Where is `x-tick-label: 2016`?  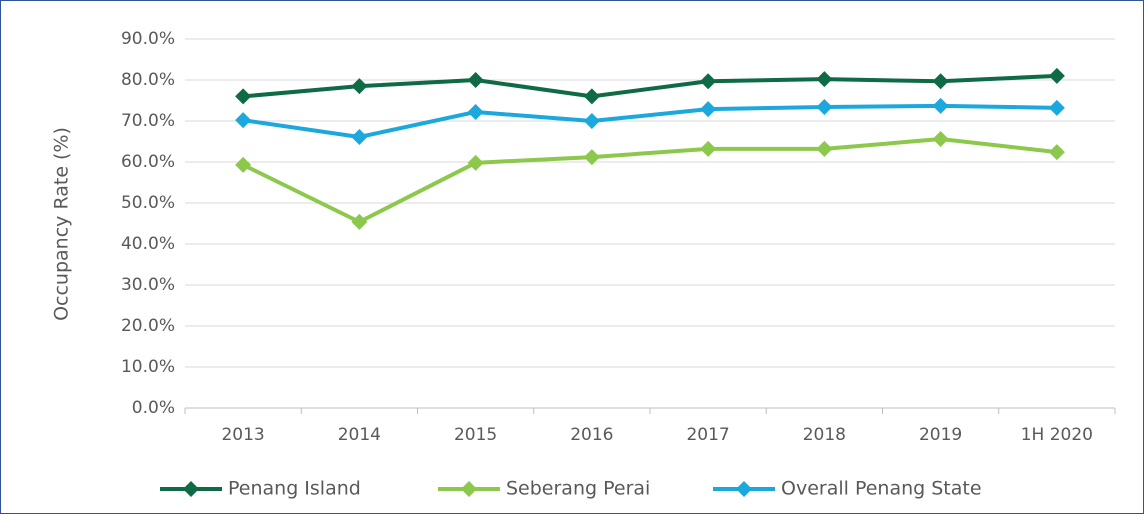 x-tick-label: 2016 is located at coordinates (591, 435).